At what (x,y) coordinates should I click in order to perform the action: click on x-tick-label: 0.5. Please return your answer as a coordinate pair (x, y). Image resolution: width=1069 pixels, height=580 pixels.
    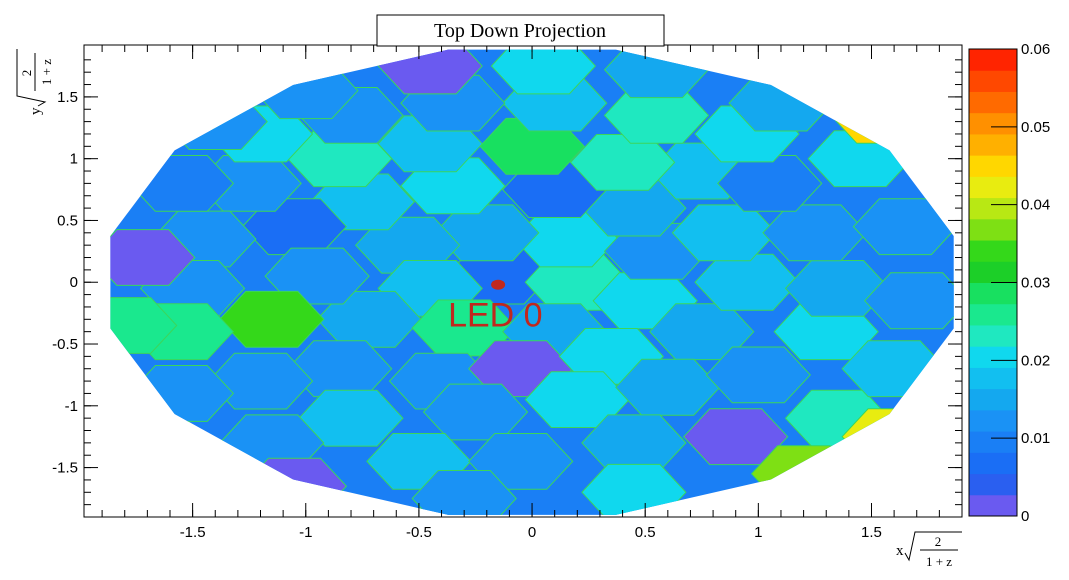
    Looking at the image, I should click on (645, 532).